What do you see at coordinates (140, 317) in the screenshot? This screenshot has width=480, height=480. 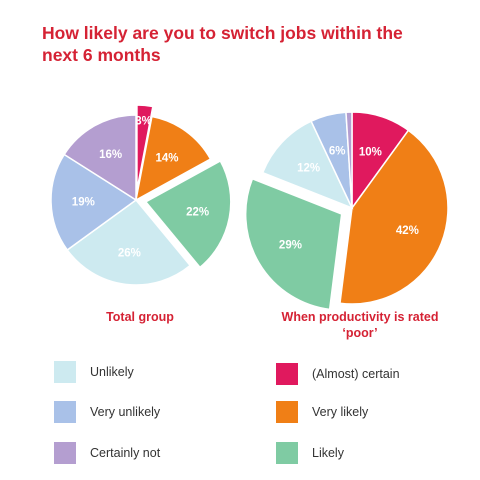 I see `pie-total-group-title: Total group` at bounding box center [140, 317].